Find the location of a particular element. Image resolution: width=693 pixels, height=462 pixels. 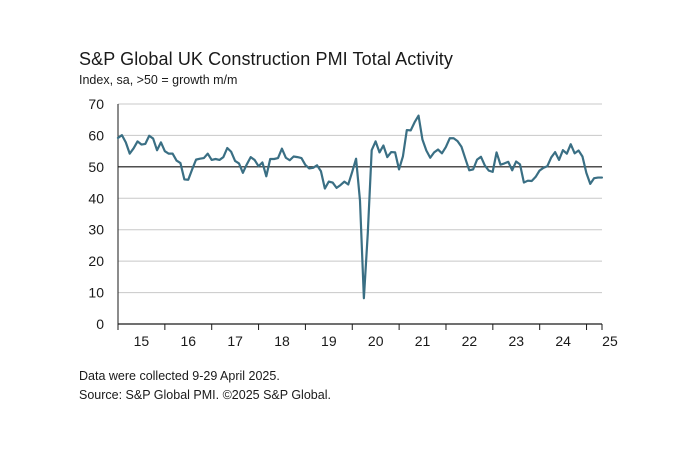

footnote-collection-date: Data were collected 9-29 April 2025. is located at coordinates (179, 376).